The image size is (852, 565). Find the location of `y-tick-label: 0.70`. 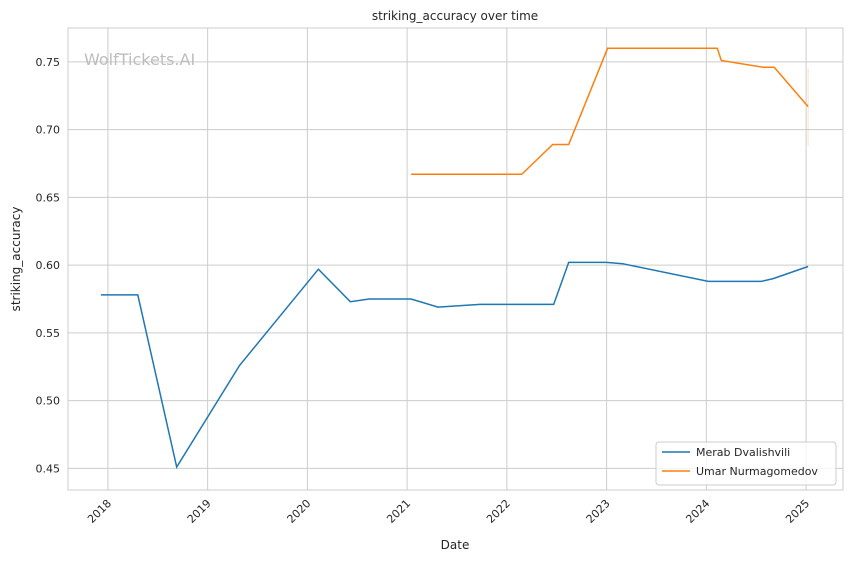

y-tick-label: 0.70 is located at coordinates (48, 130).